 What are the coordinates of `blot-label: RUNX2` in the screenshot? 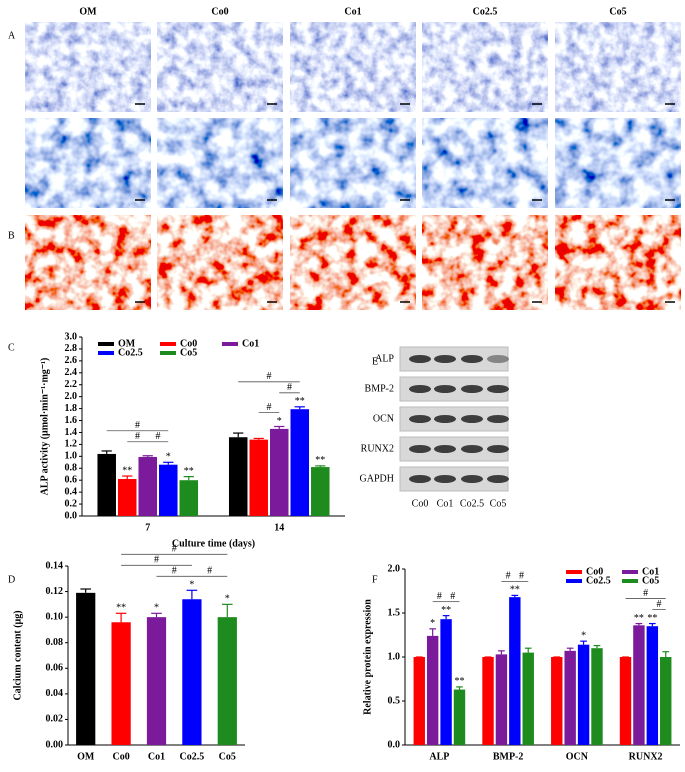 It's located at (377, 448).